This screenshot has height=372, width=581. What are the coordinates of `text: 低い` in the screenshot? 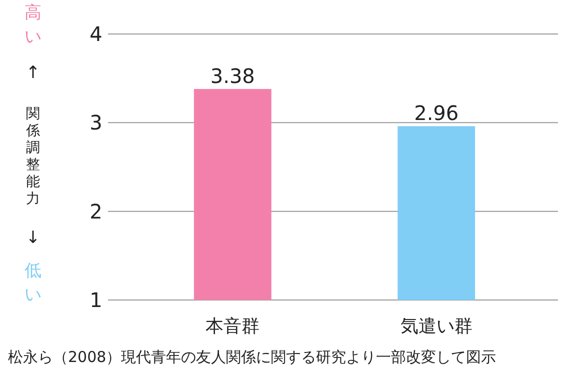 It's located at (33, 283).